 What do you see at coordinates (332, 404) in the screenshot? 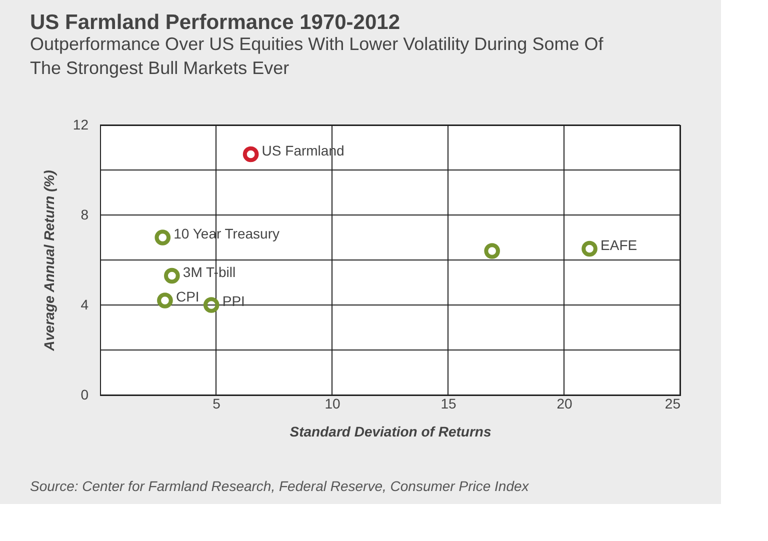
I see `x-tick-label: 10` at bounding box center [332, 404].